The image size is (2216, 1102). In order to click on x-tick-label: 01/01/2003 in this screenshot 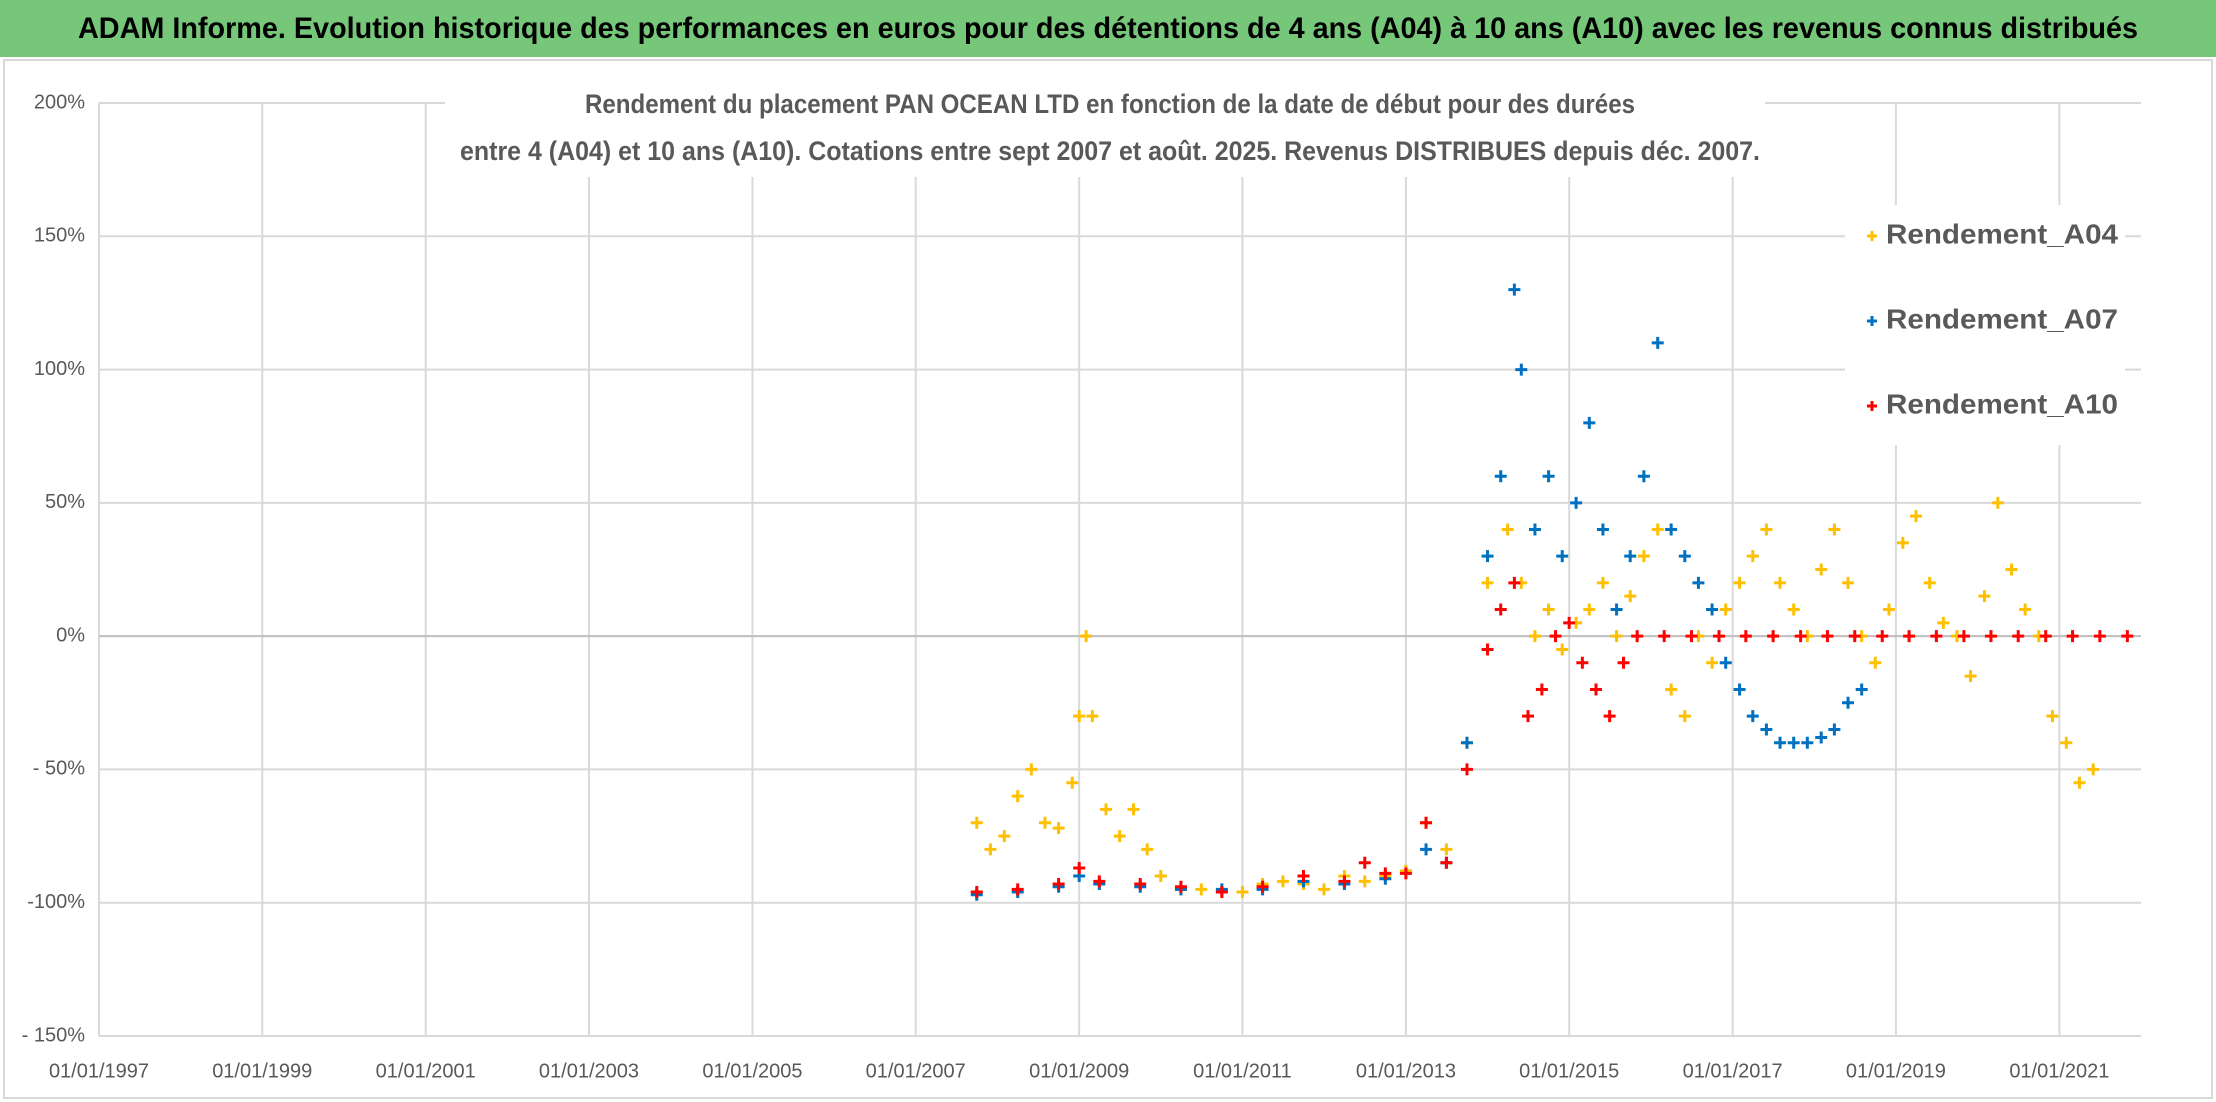, I will do `click(589, 1071)`.